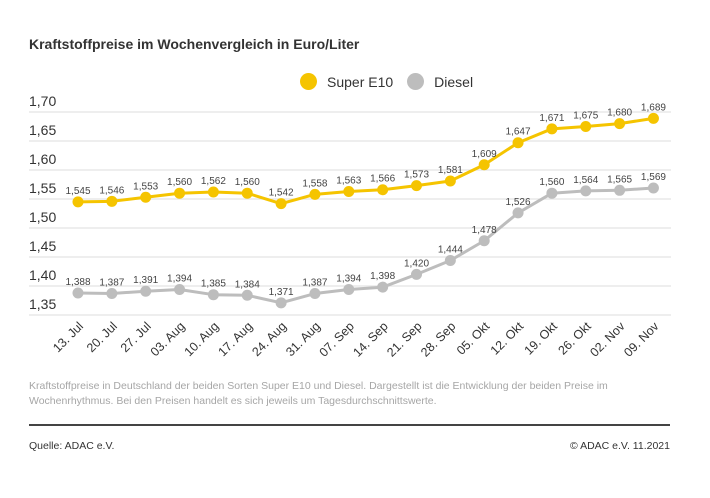 This screenshot has width=710, height=498. Describe the element at coordinates (416, 175) in the screenshot. I see `data-label: 1,573` at that location.